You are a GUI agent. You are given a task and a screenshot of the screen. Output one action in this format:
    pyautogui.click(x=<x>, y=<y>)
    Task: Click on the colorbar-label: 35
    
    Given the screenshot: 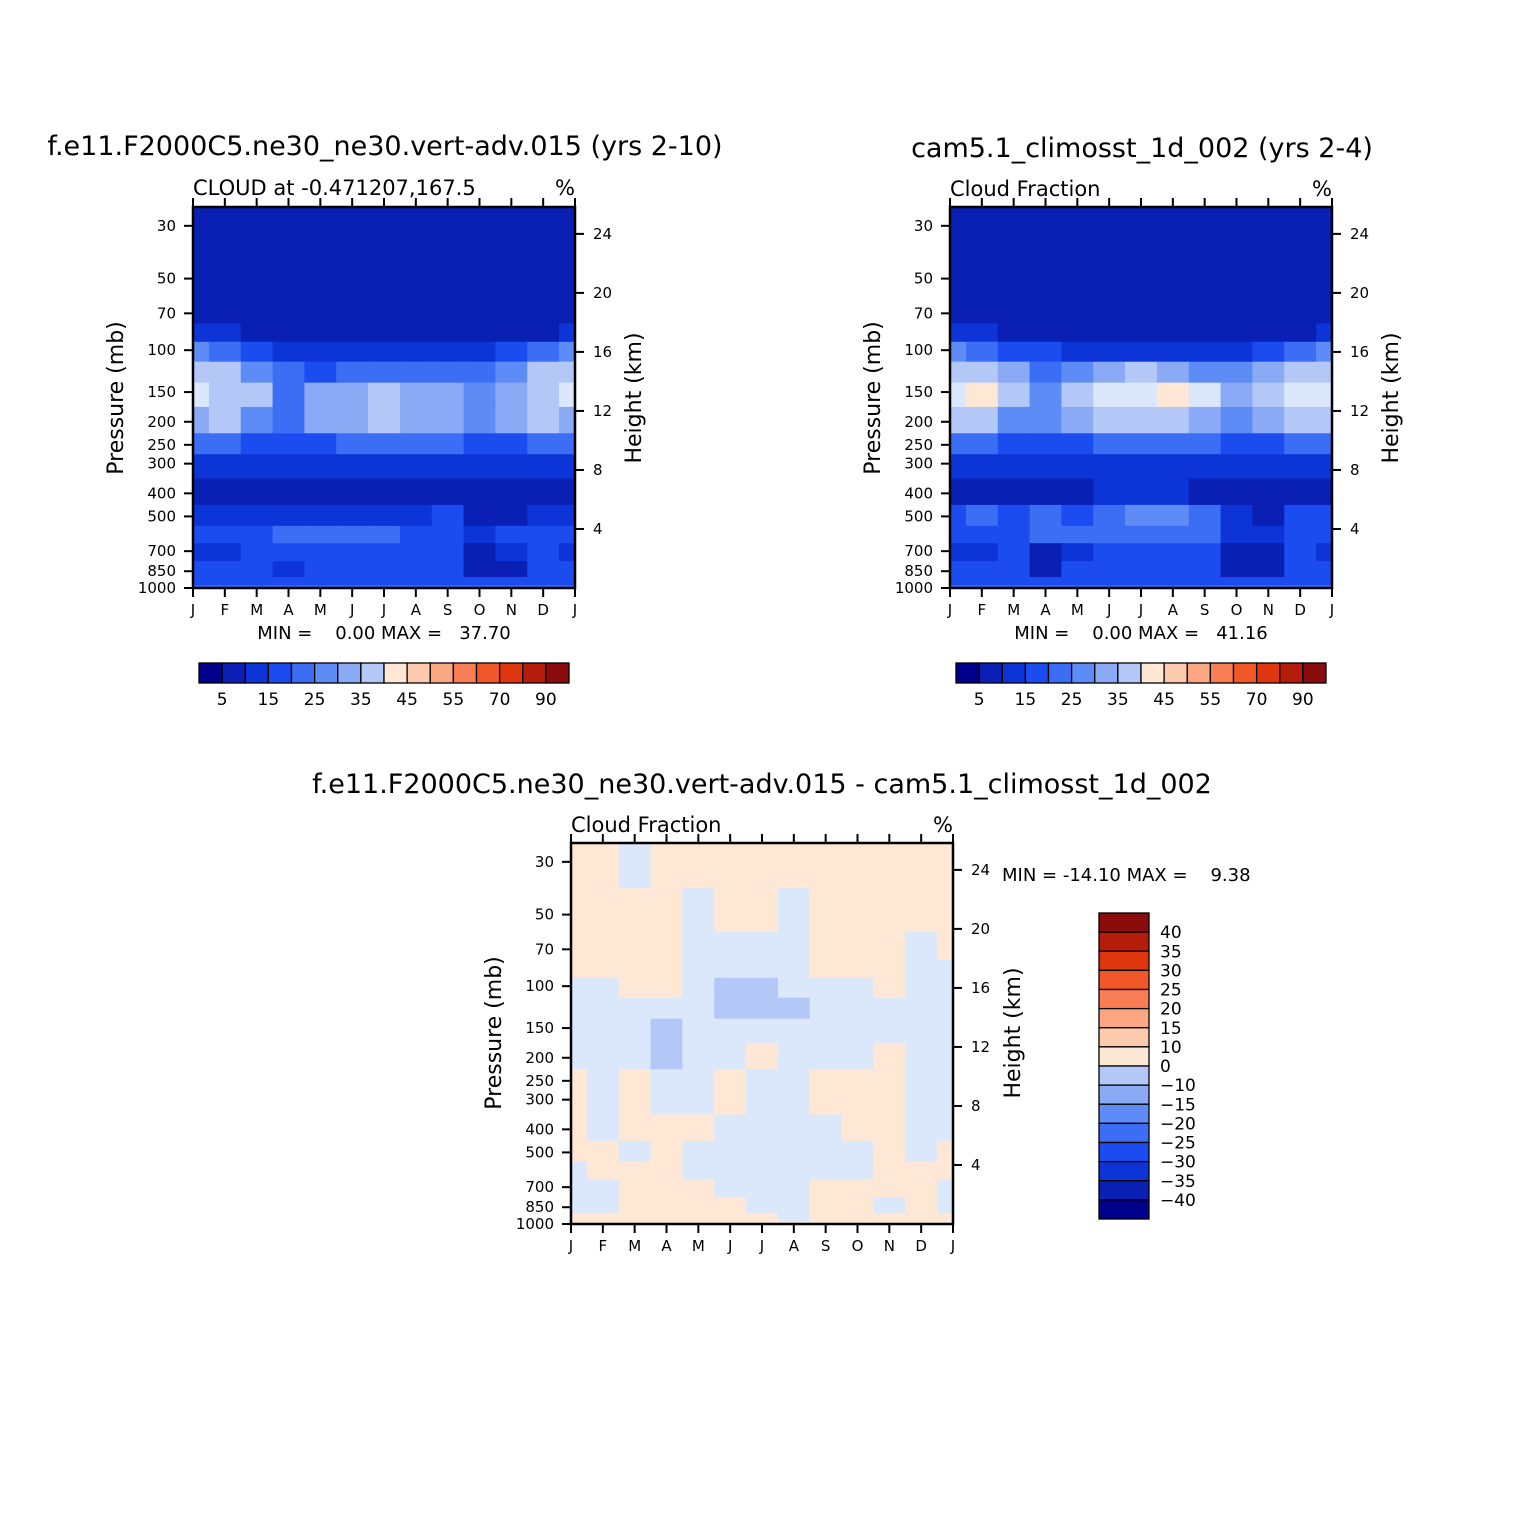 What is the action you would take?
    pyautogui.click(x=1118, y=700)
    